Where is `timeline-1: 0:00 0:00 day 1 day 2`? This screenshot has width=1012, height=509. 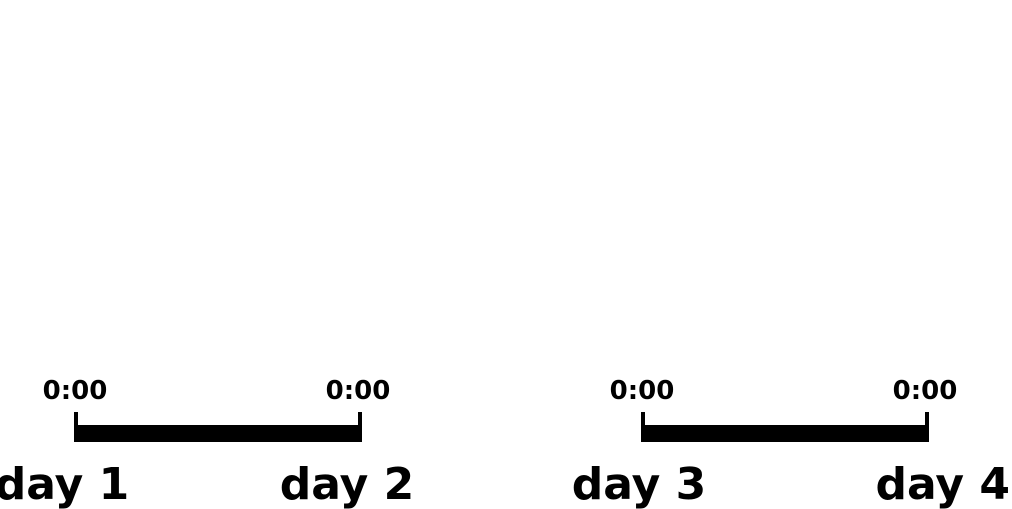 timeline-1: 0:00 0:00 day 1 day 2 is located at coordinates (207, 442).